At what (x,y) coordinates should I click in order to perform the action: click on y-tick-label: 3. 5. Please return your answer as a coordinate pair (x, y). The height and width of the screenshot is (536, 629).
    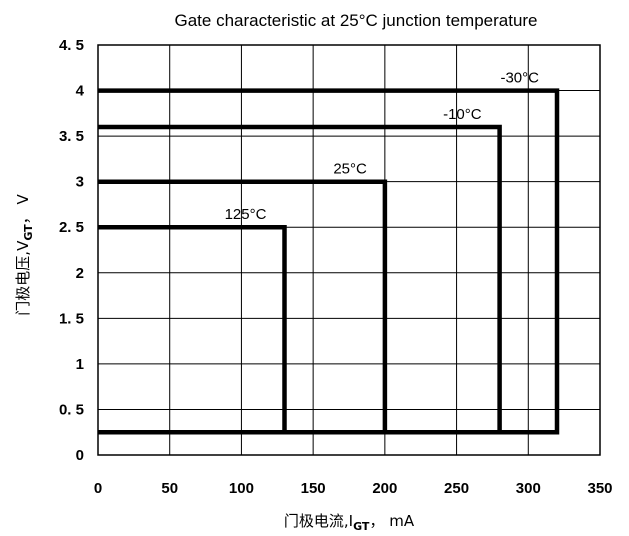
    Looking at the image, I should click on (71, 136).